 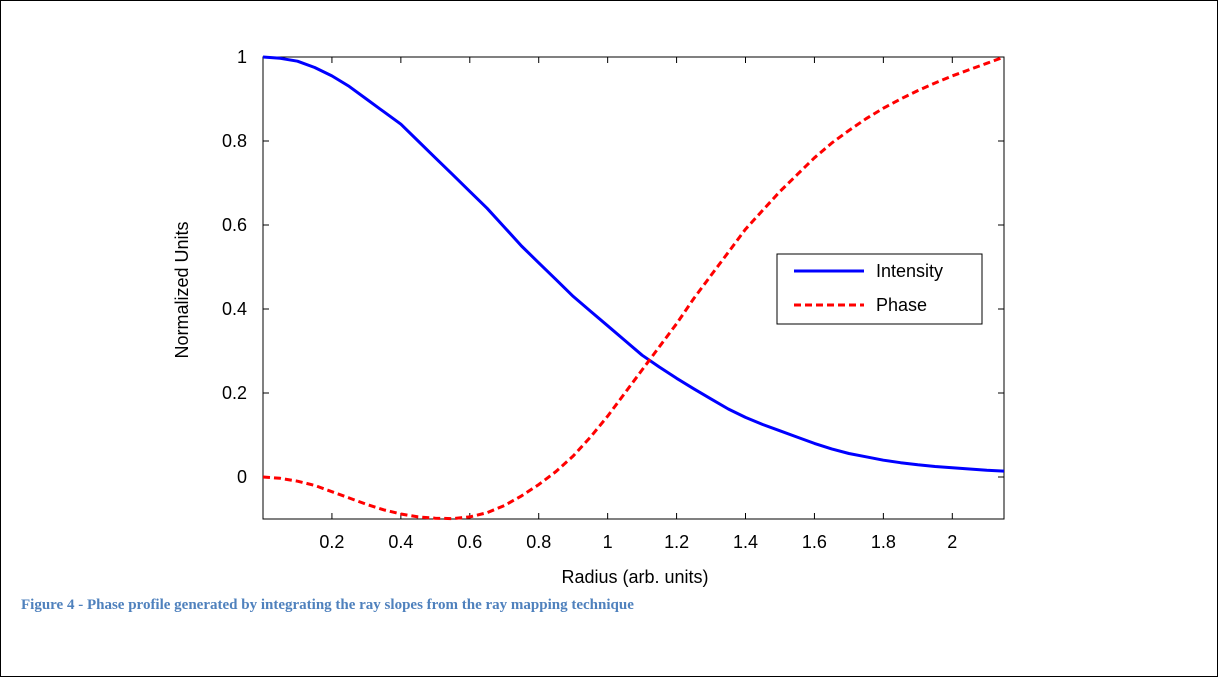 I want to click on y-tick-label: 0.8, so click(x=234, y=141).